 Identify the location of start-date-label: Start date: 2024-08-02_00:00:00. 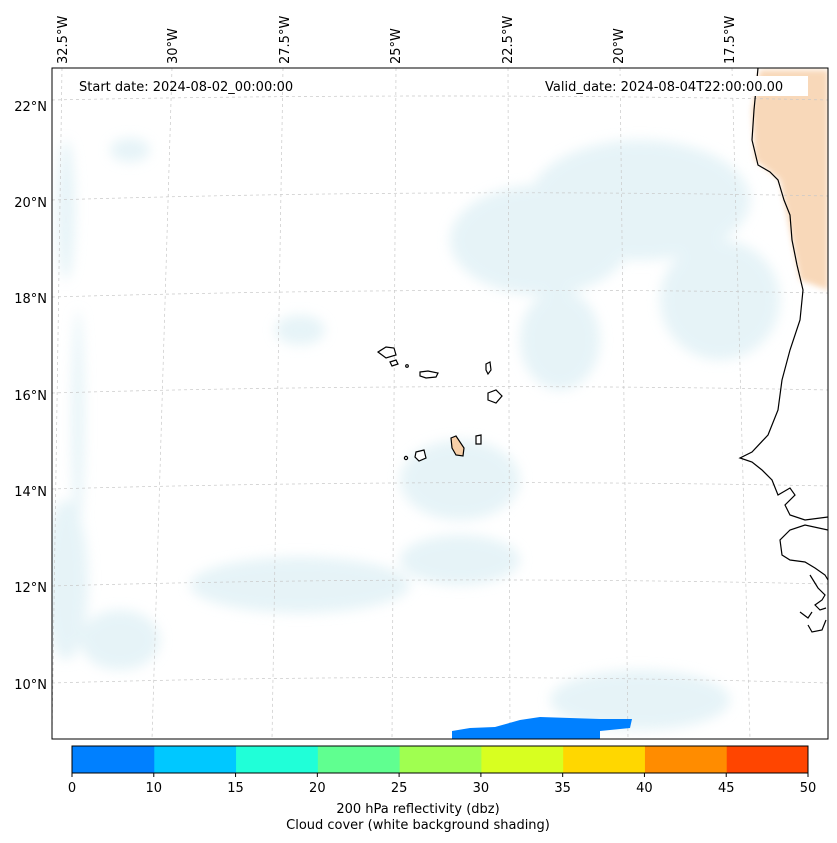
(186, 87).